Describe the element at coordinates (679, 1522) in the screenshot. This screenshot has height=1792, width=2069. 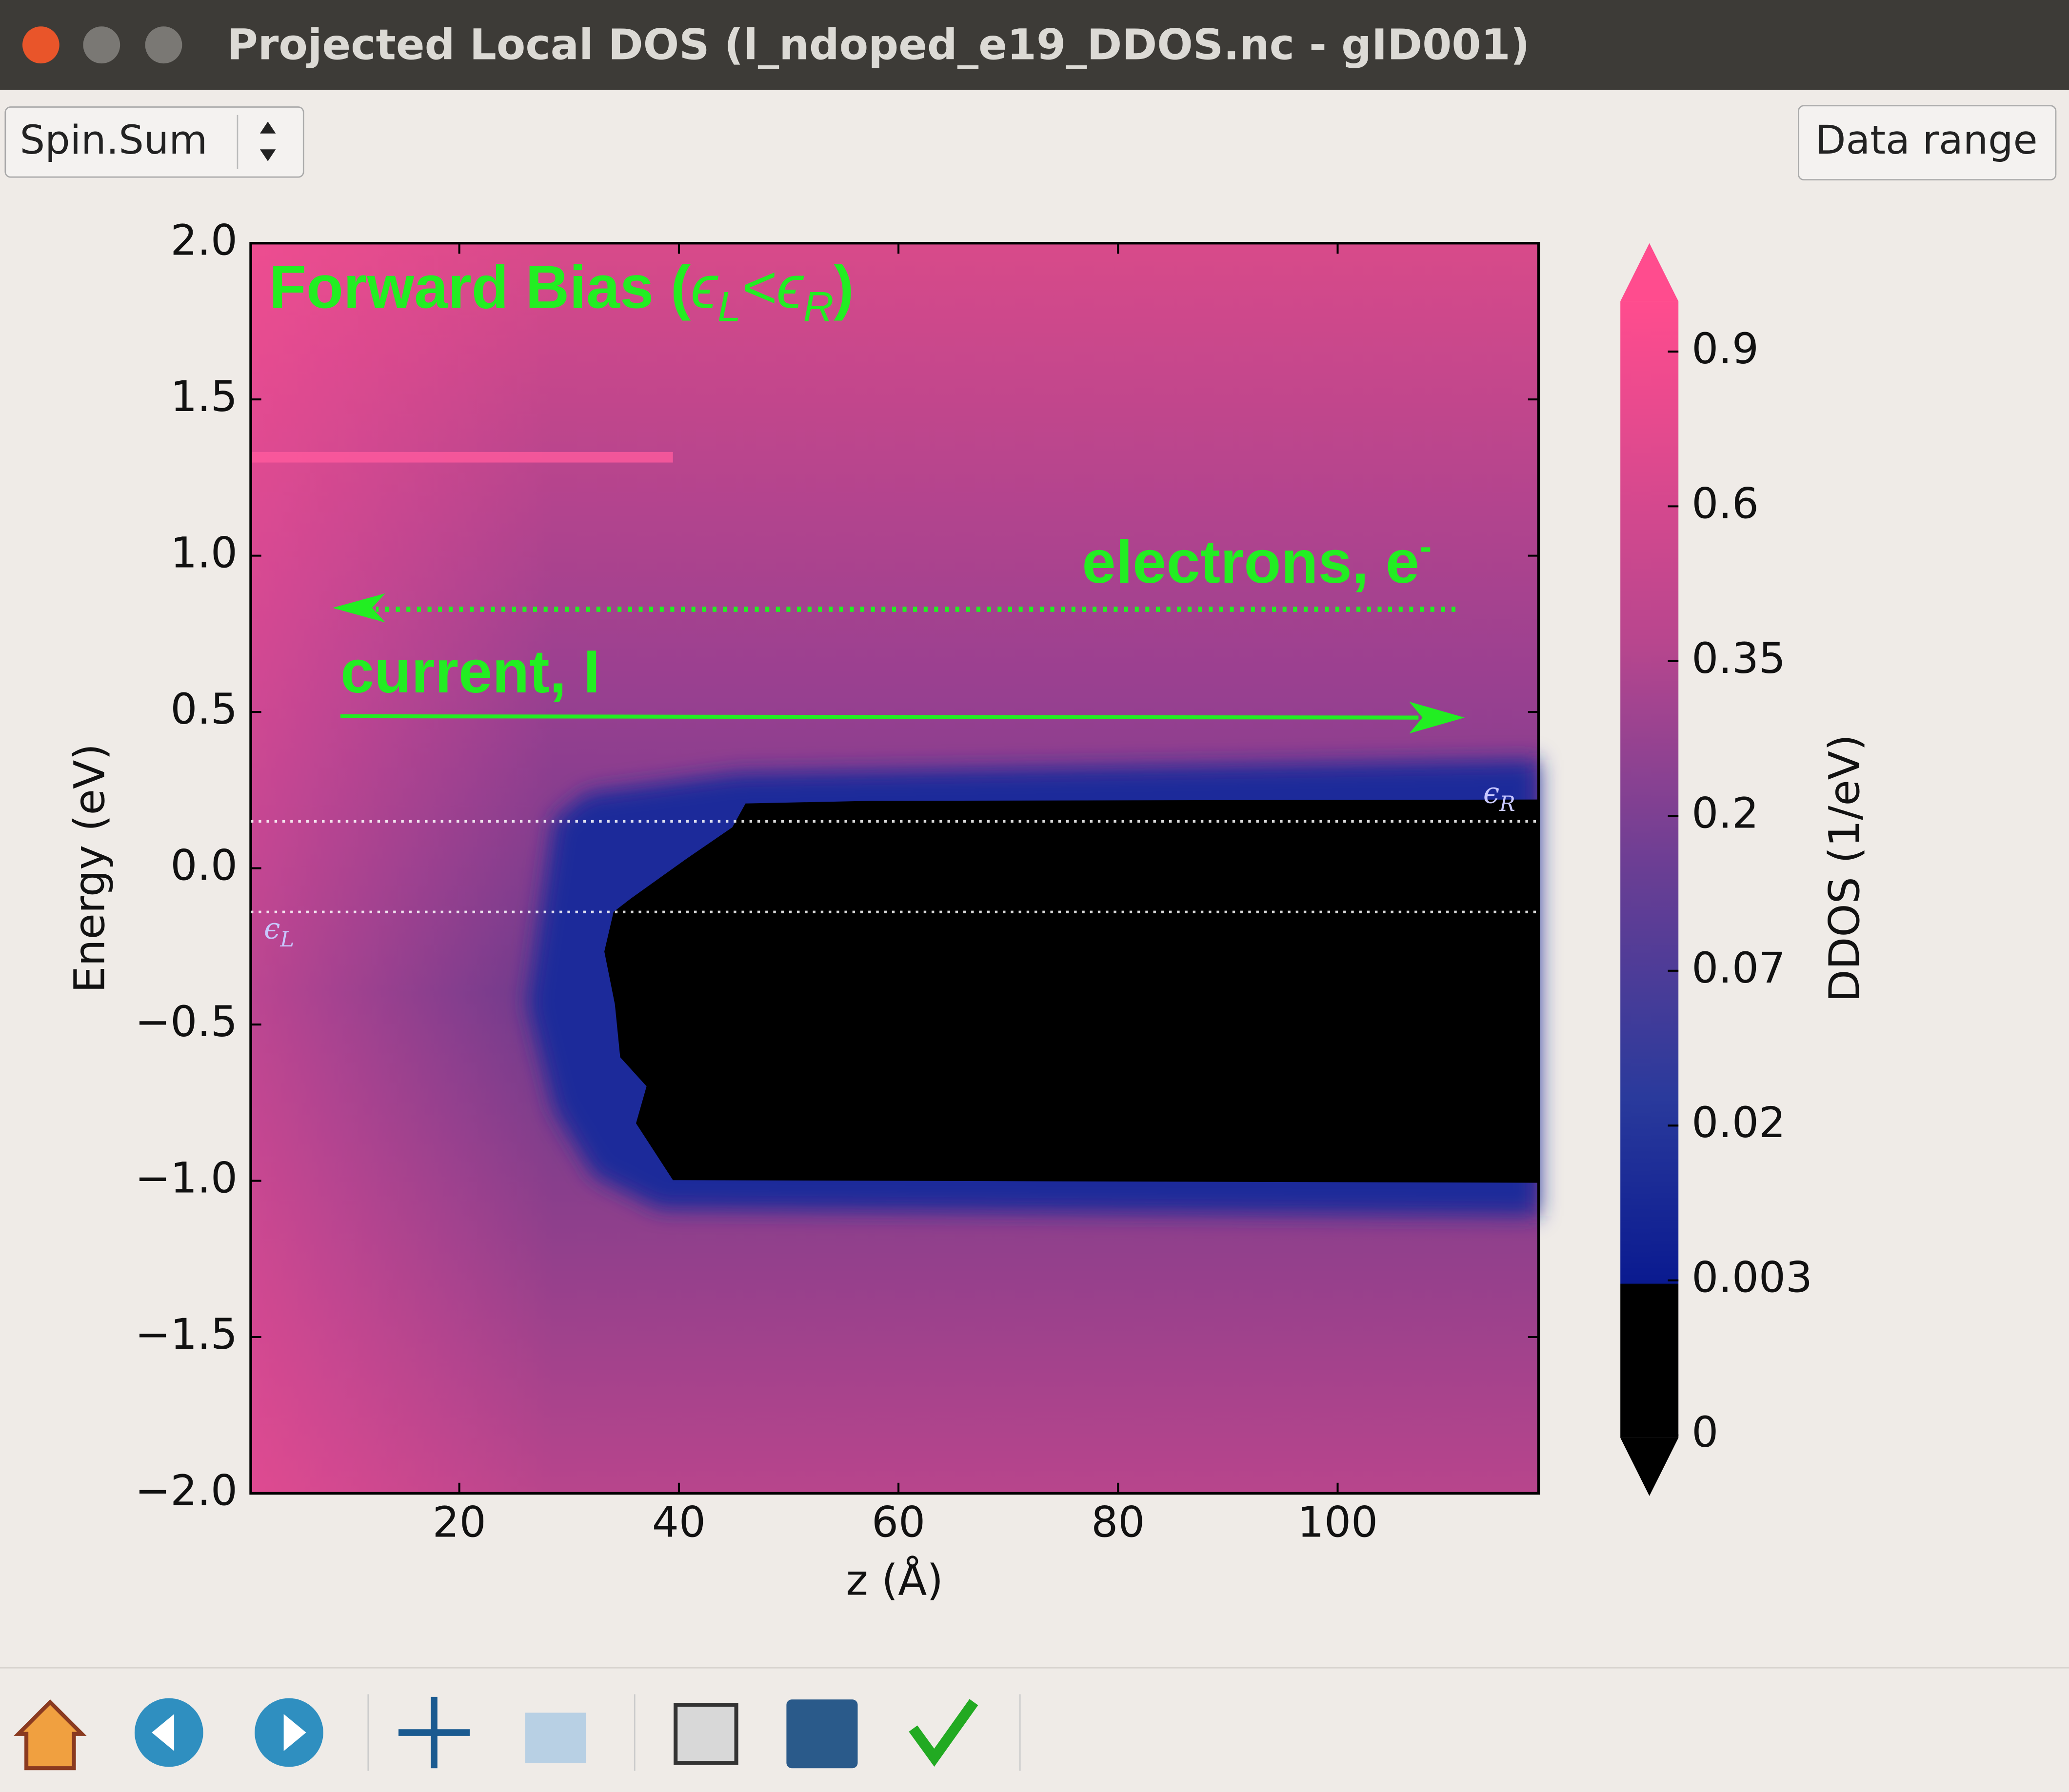
I see `x-tick-label: 40` at that location.